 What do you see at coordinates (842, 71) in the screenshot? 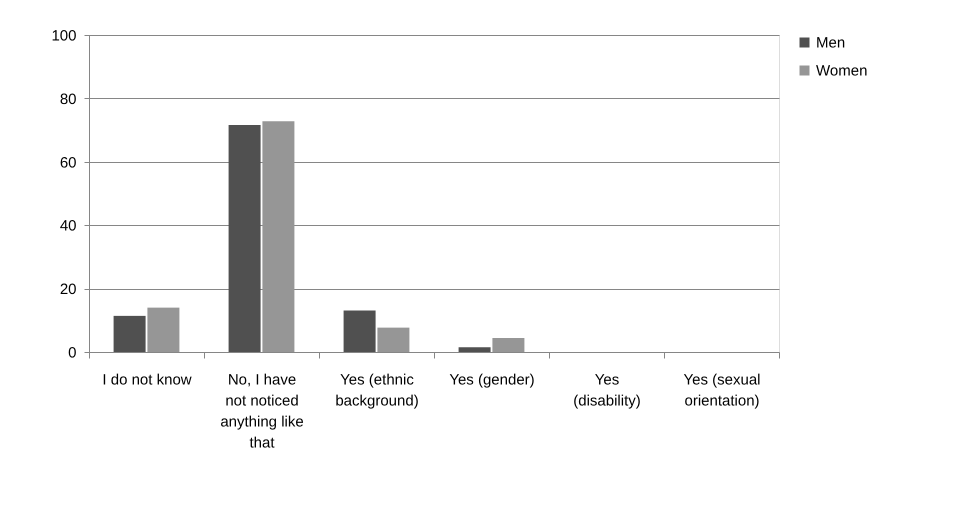
I see `legend-label: Women` at bounding box center [842, 71].